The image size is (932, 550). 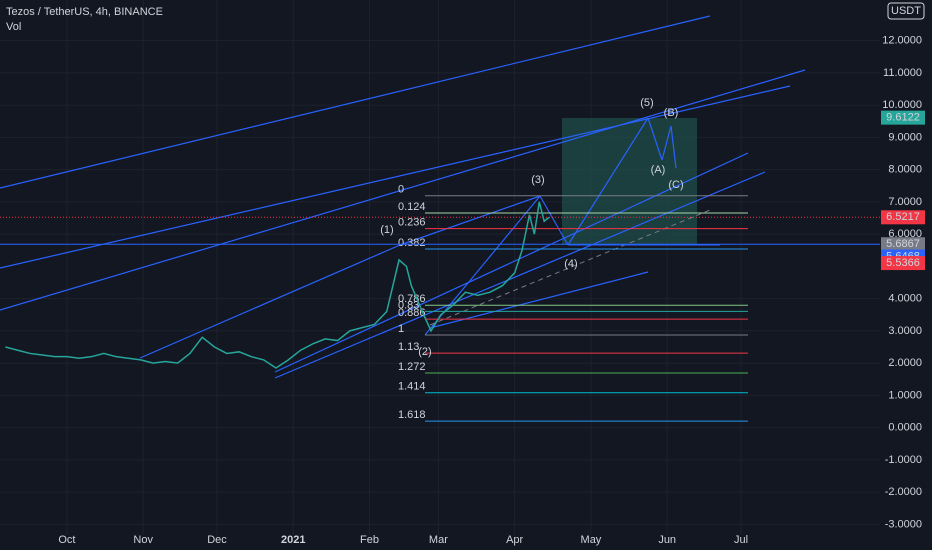 What do you see at coordinates (369, 540) in the screenshot?
I see `x-tick-label: Feb` at bounding box center [369, 540].